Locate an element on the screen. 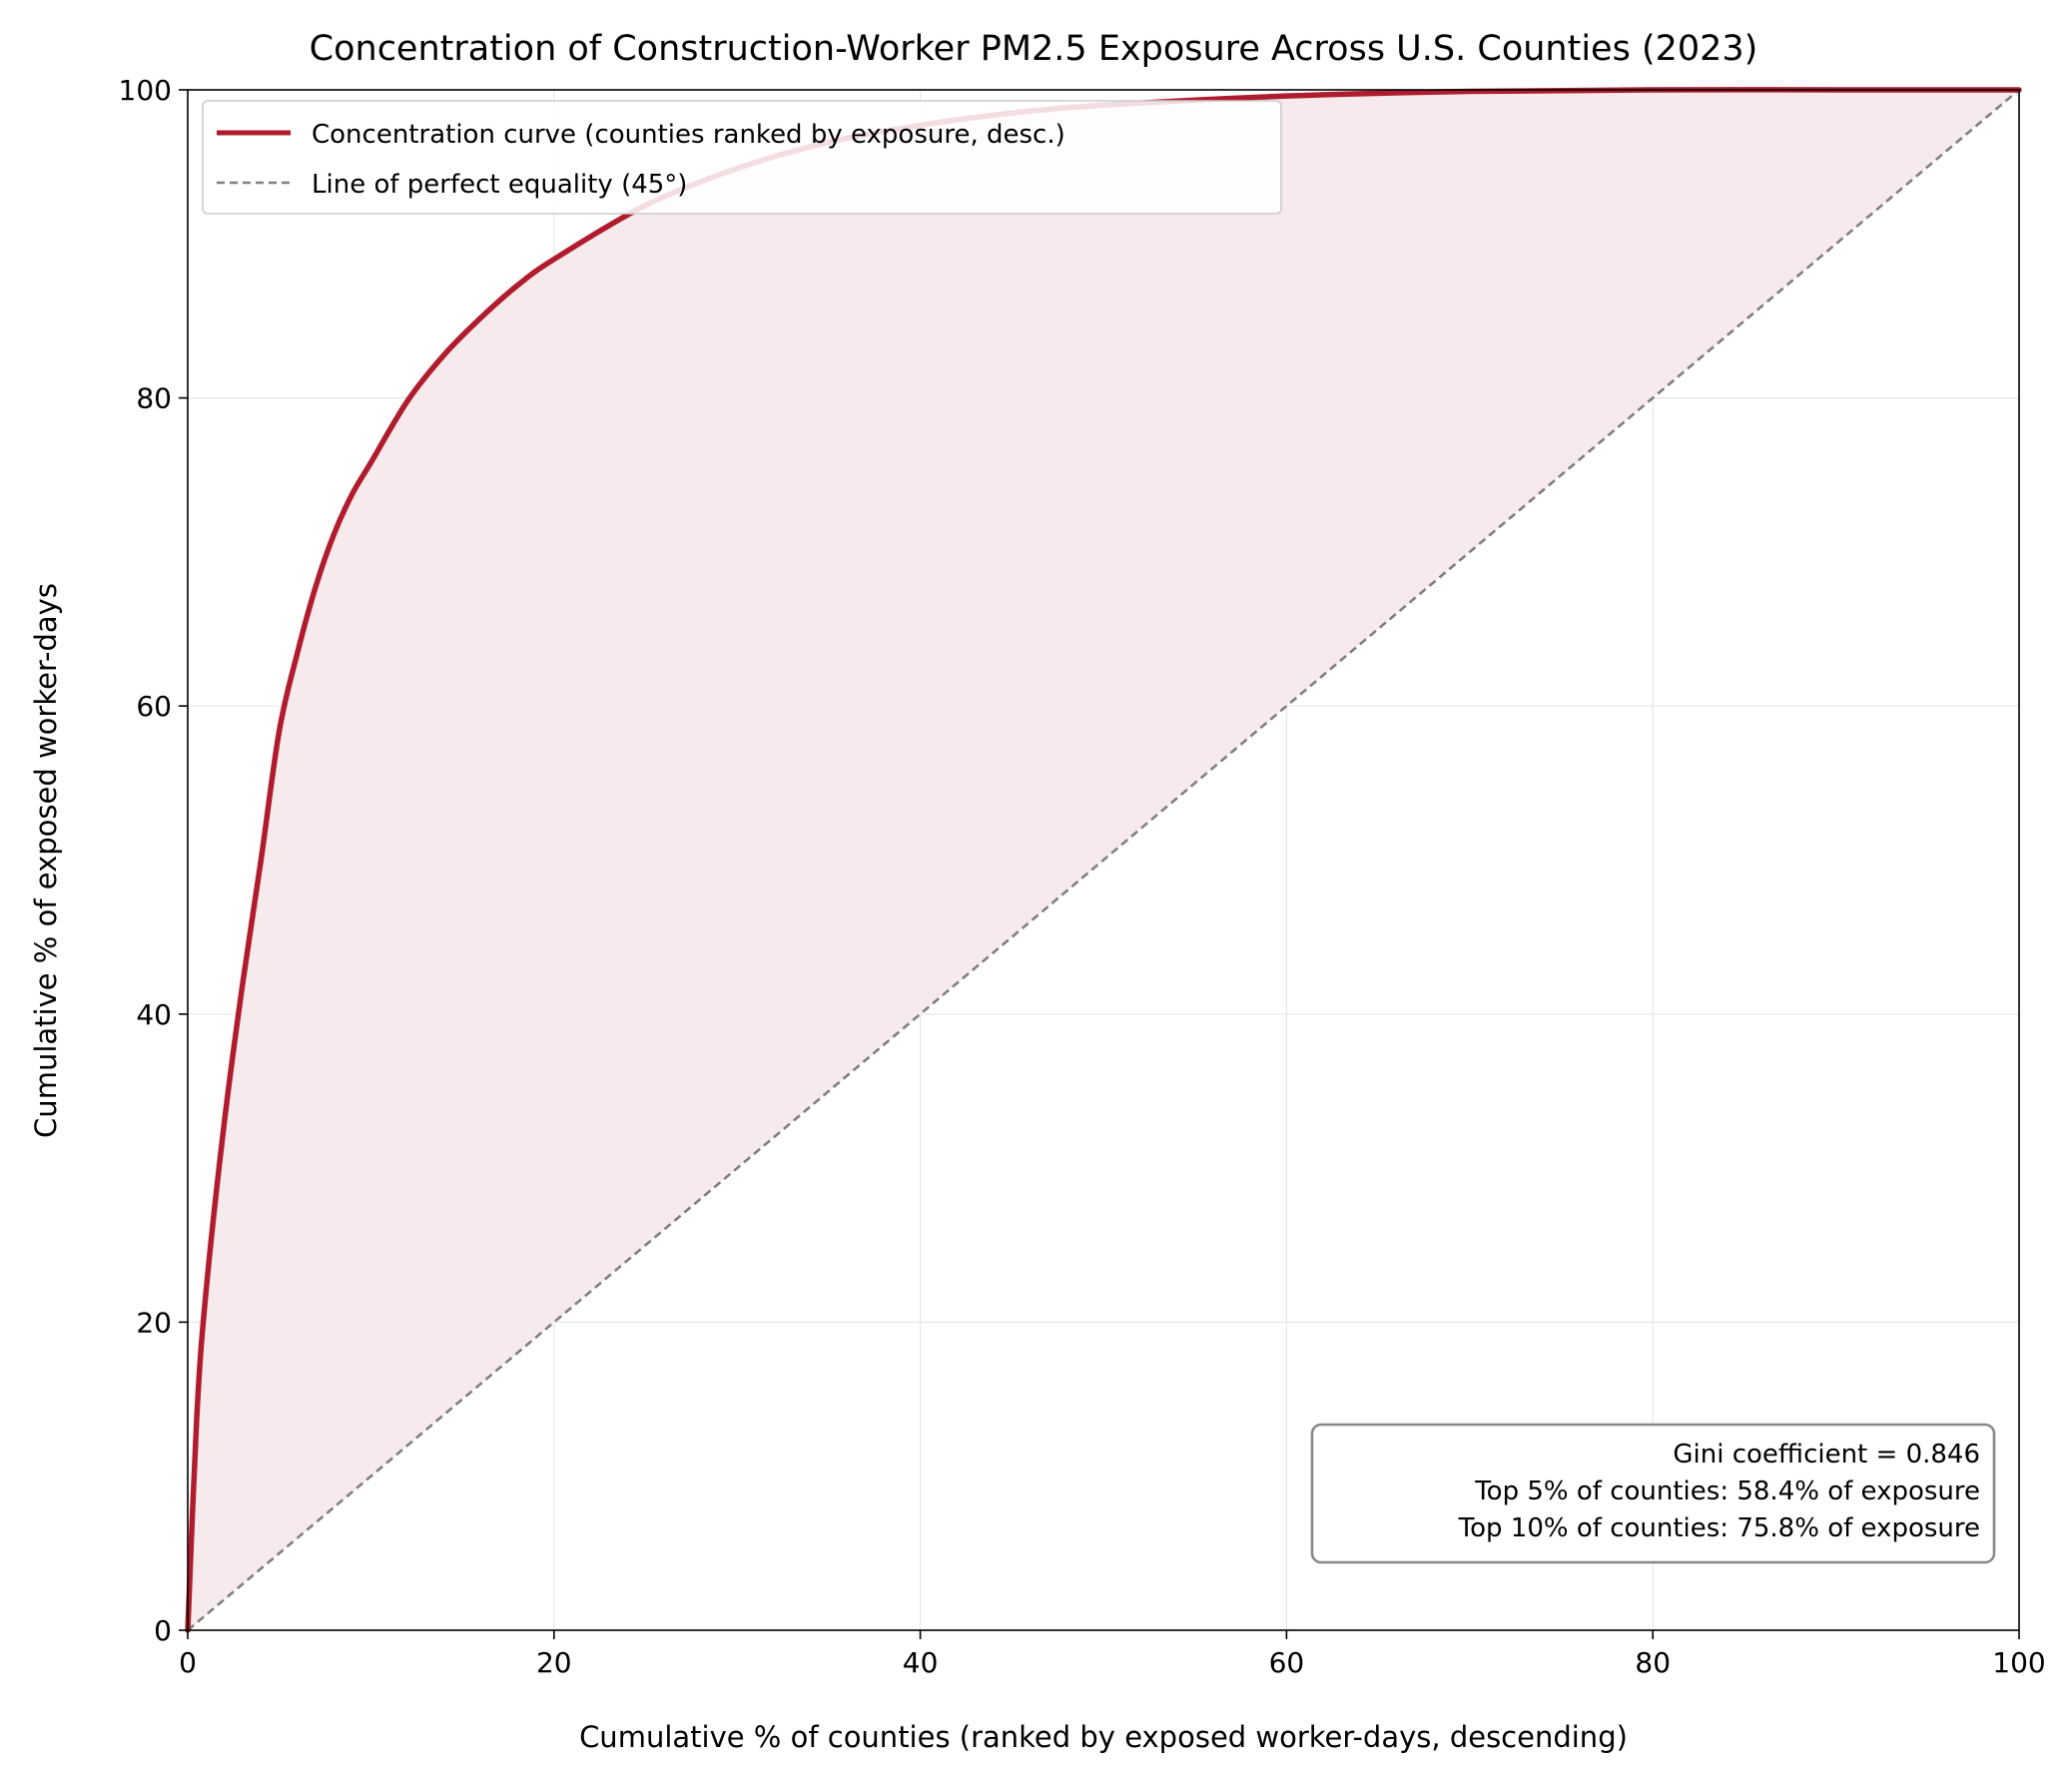 The image size is (2072, 1772). legend-box is located at coordinates (742, 157).